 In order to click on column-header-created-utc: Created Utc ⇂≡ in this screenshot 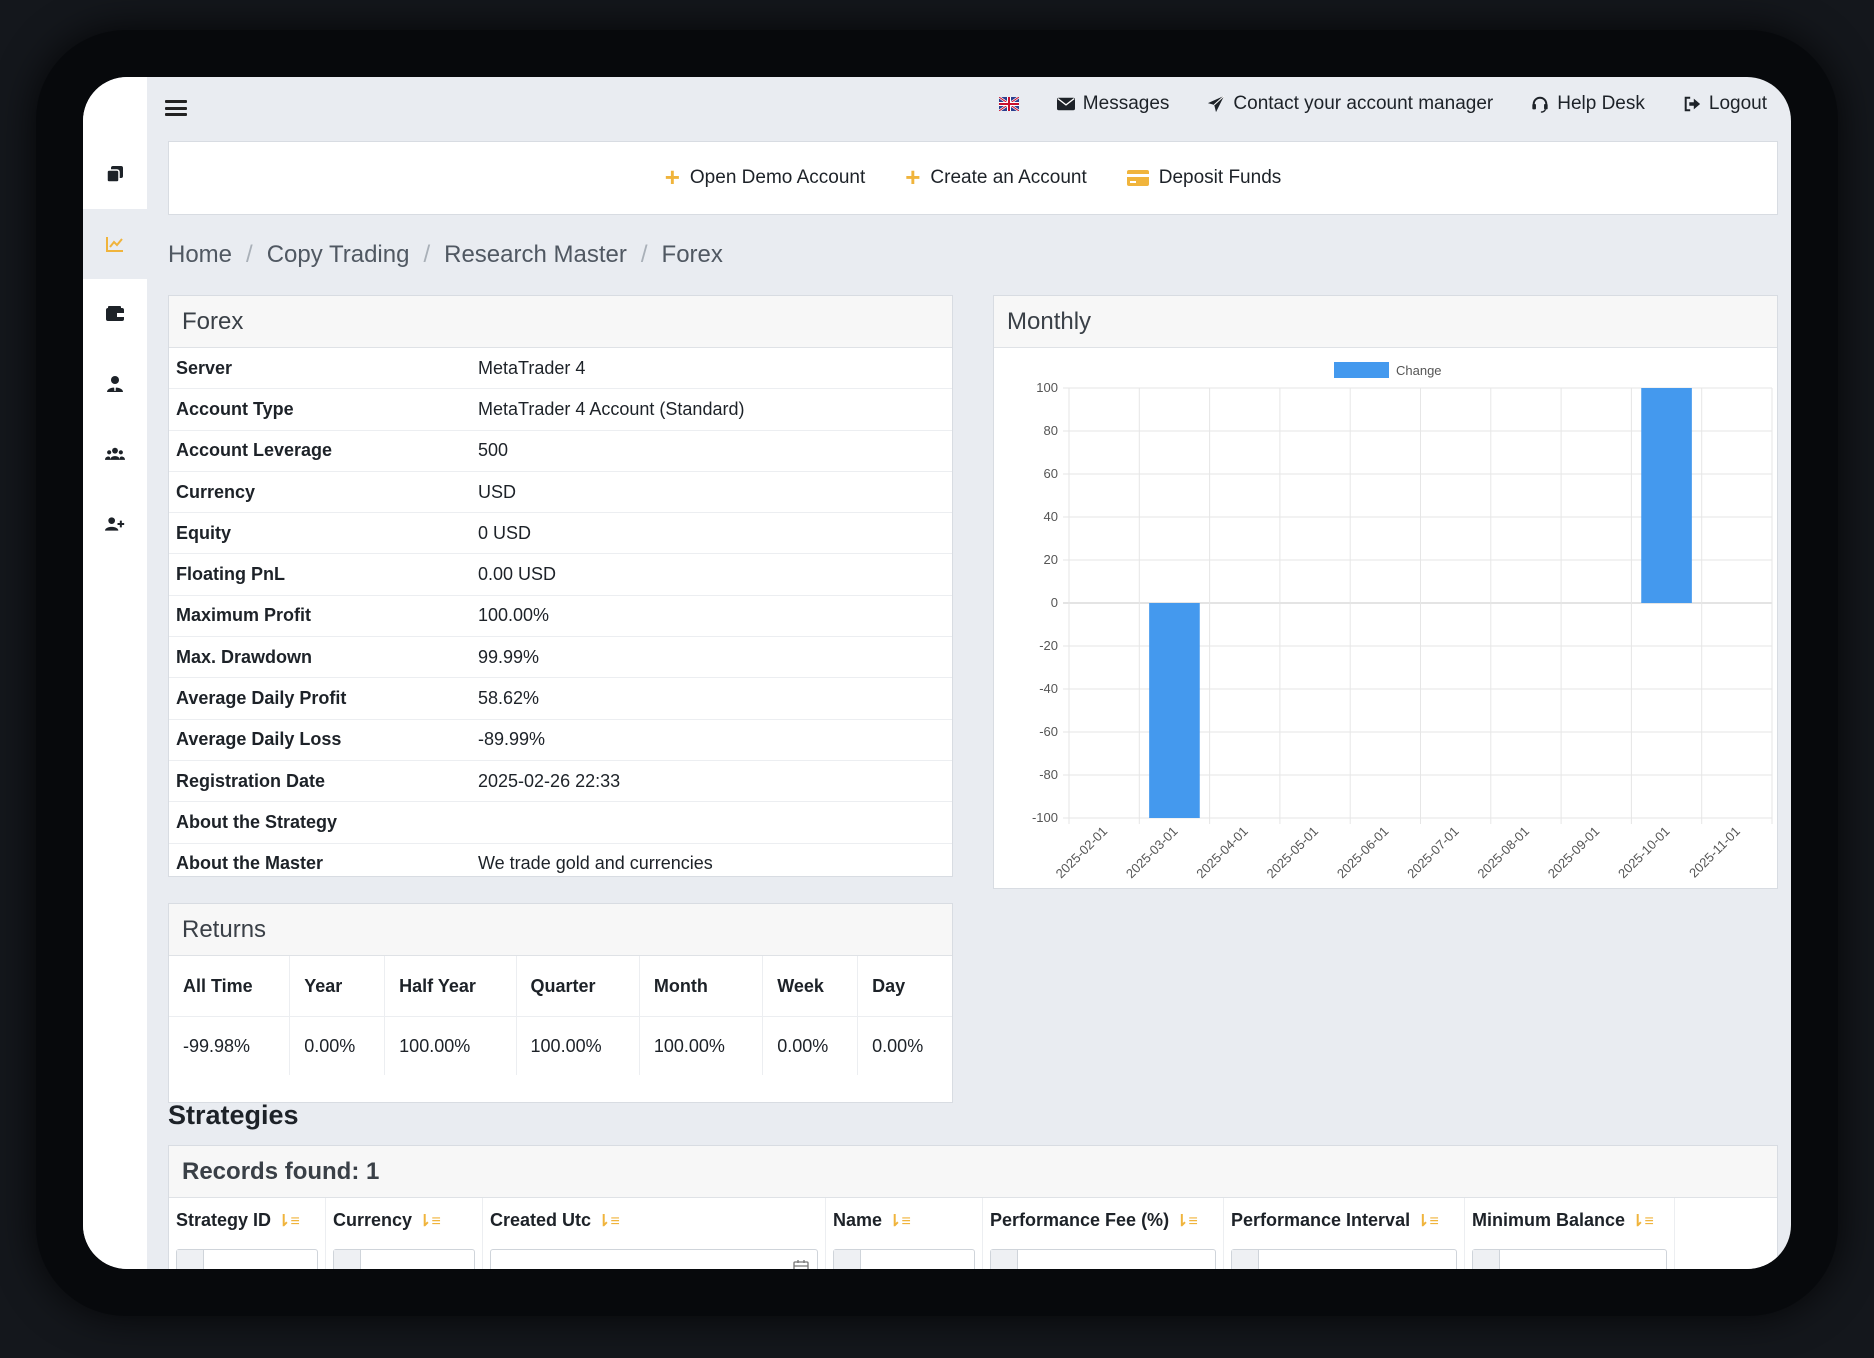, I will do `click(654, 1220)`.